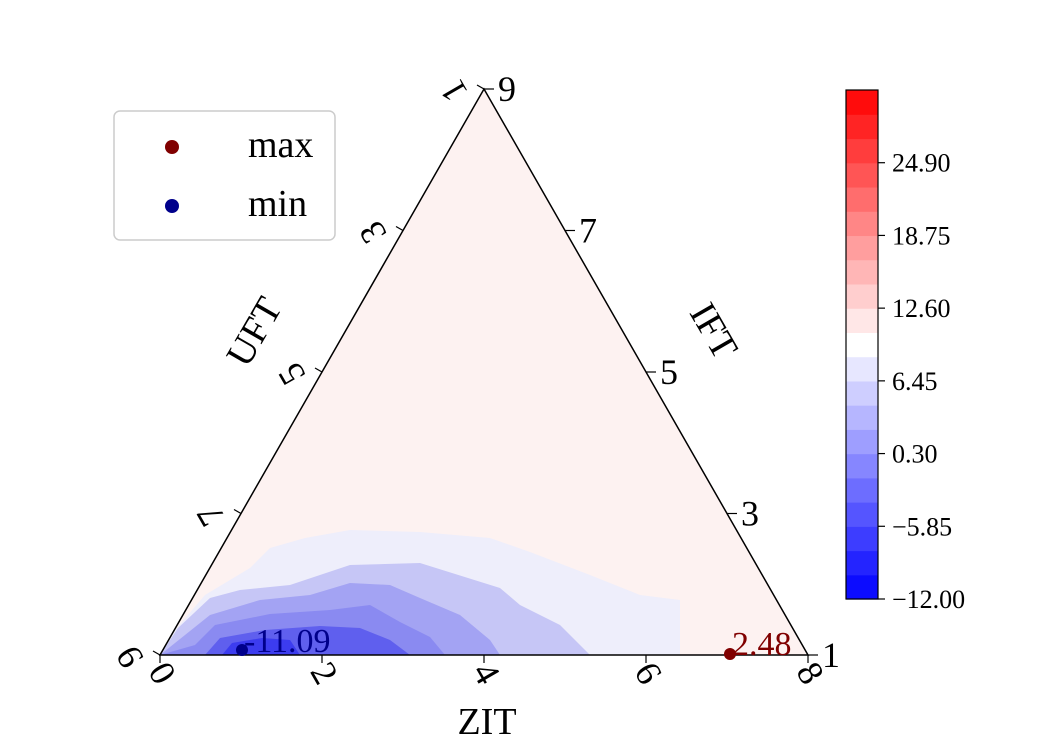 The height and width of the screenshot is (750, 1050). Describe the element at coordinates (254, 331) in the screenshot. I see `axis-label-left: UFT` at that location.